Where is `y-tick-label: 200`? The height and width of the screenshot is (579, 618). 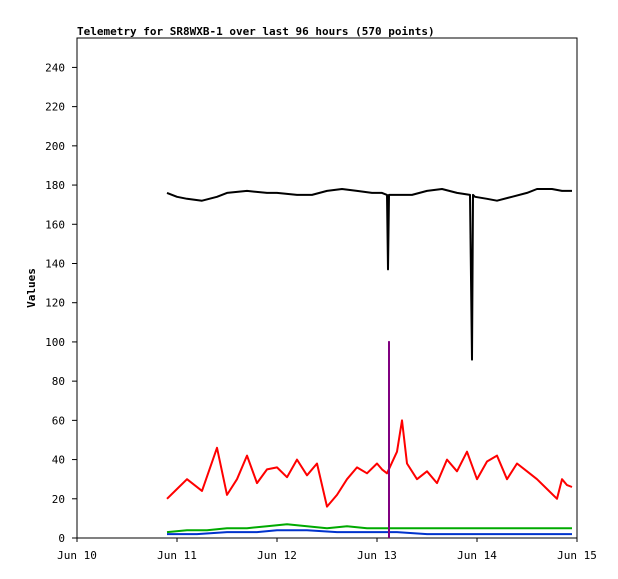 y-tick-label: 200 is located at coordinates (55, 146).